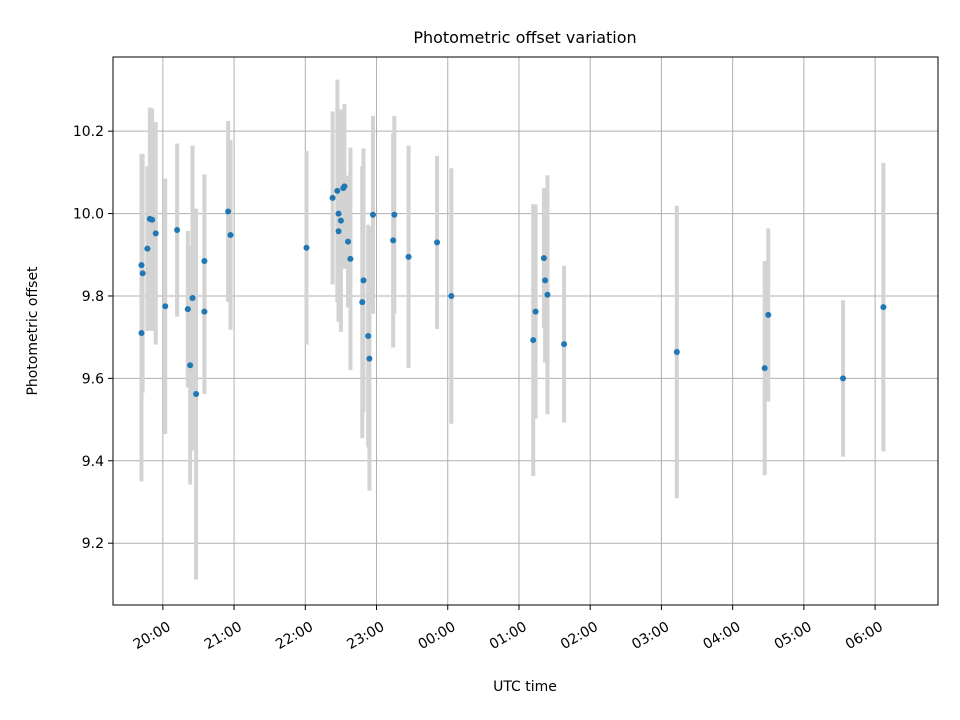 Image resolution: width=960 pixels, height=720 pixels. What do you see at coordinates (93, 462) in the screenshot?
I see `y-tick-label: 9.4` at bounding box center [93, 462].